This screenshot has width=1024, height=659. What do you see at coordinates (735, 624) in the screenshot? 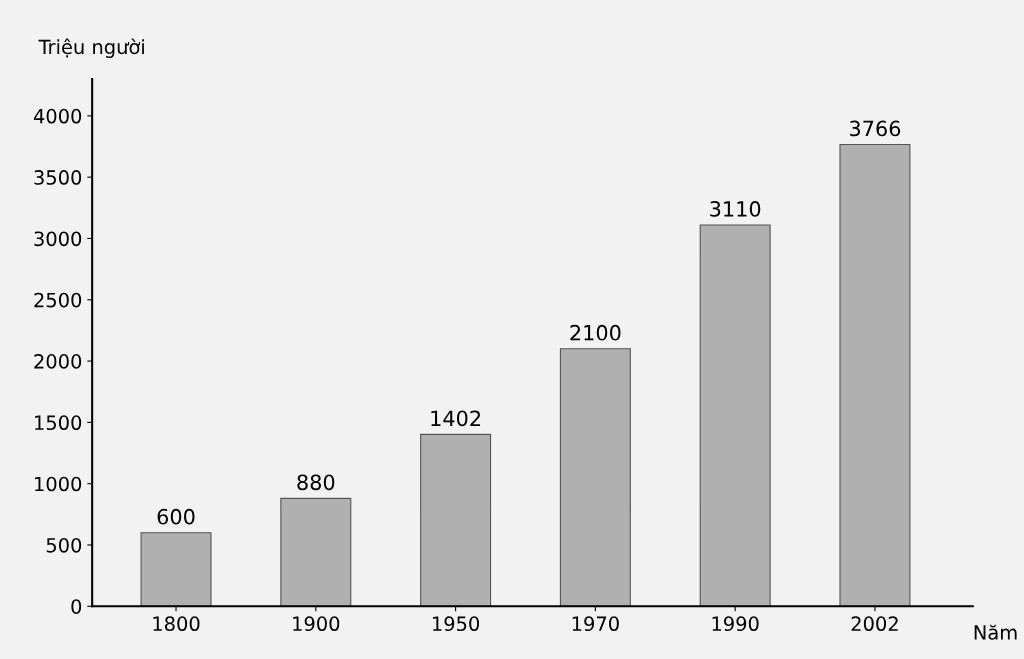
I see `x-tick-label: 1990` at bounding box center [735, 624].